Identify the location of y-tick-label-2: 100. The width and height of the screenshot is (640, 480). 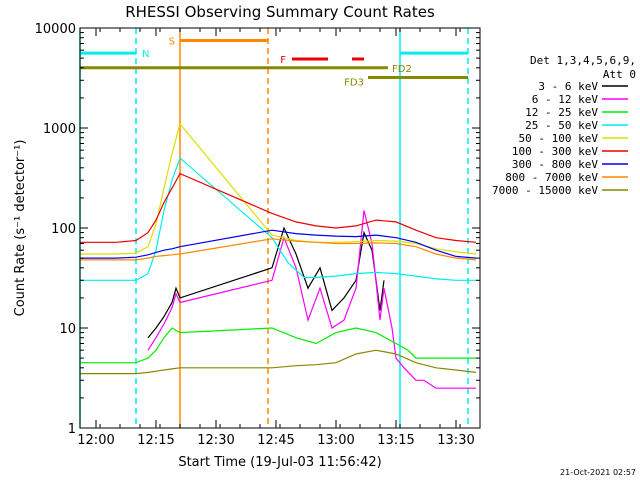
(63, 229).